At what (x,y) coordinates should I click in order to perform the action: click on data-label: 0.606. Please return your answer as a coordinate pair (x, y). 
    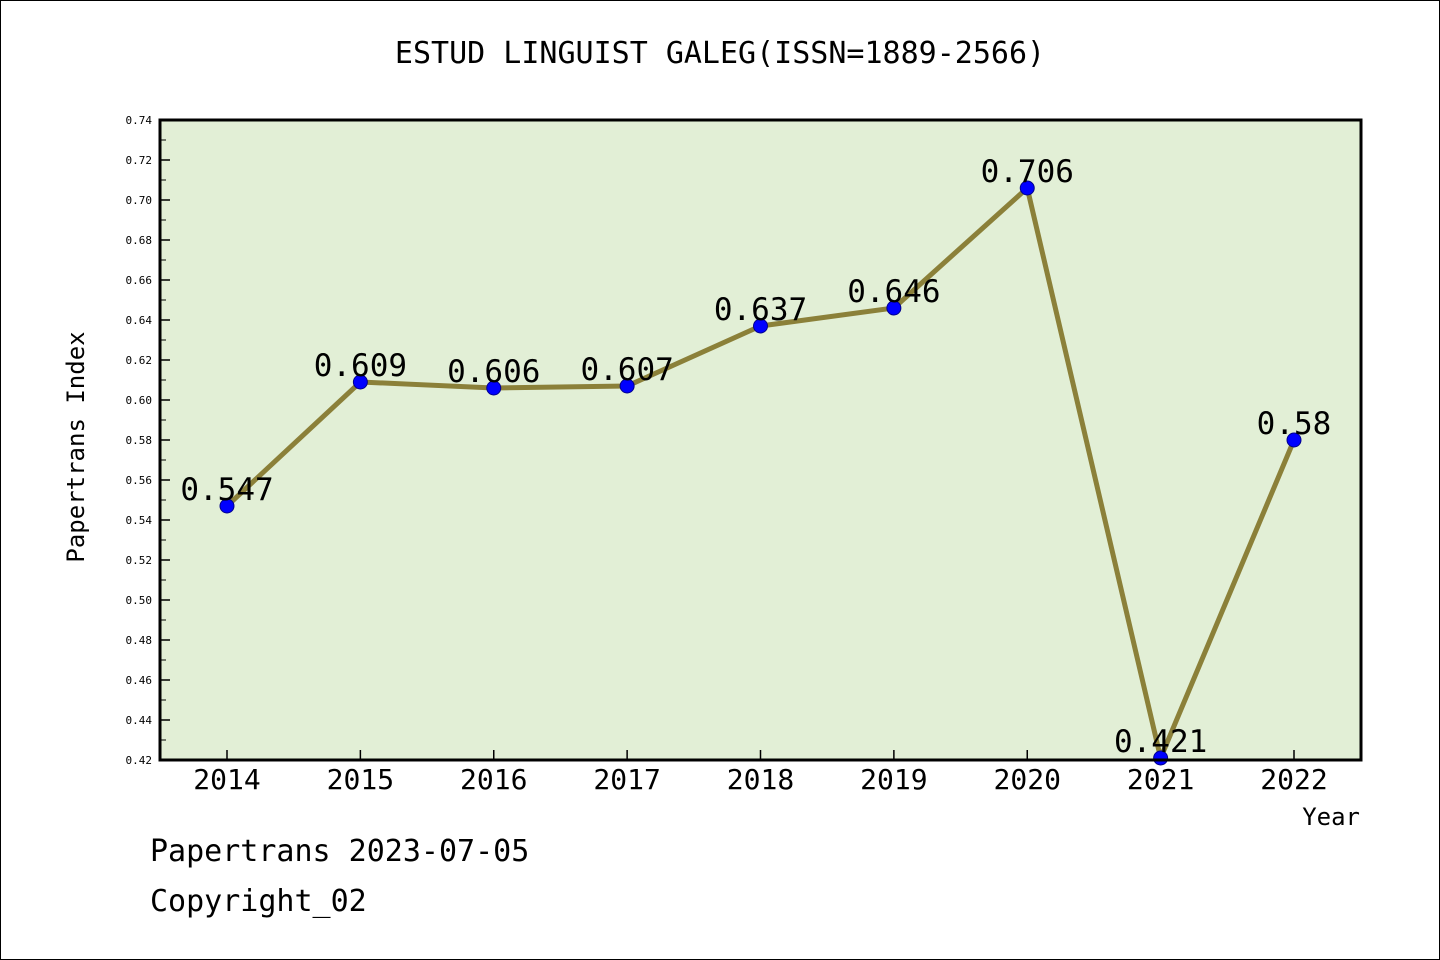
    Looking at the image, I should click on (493, 372).